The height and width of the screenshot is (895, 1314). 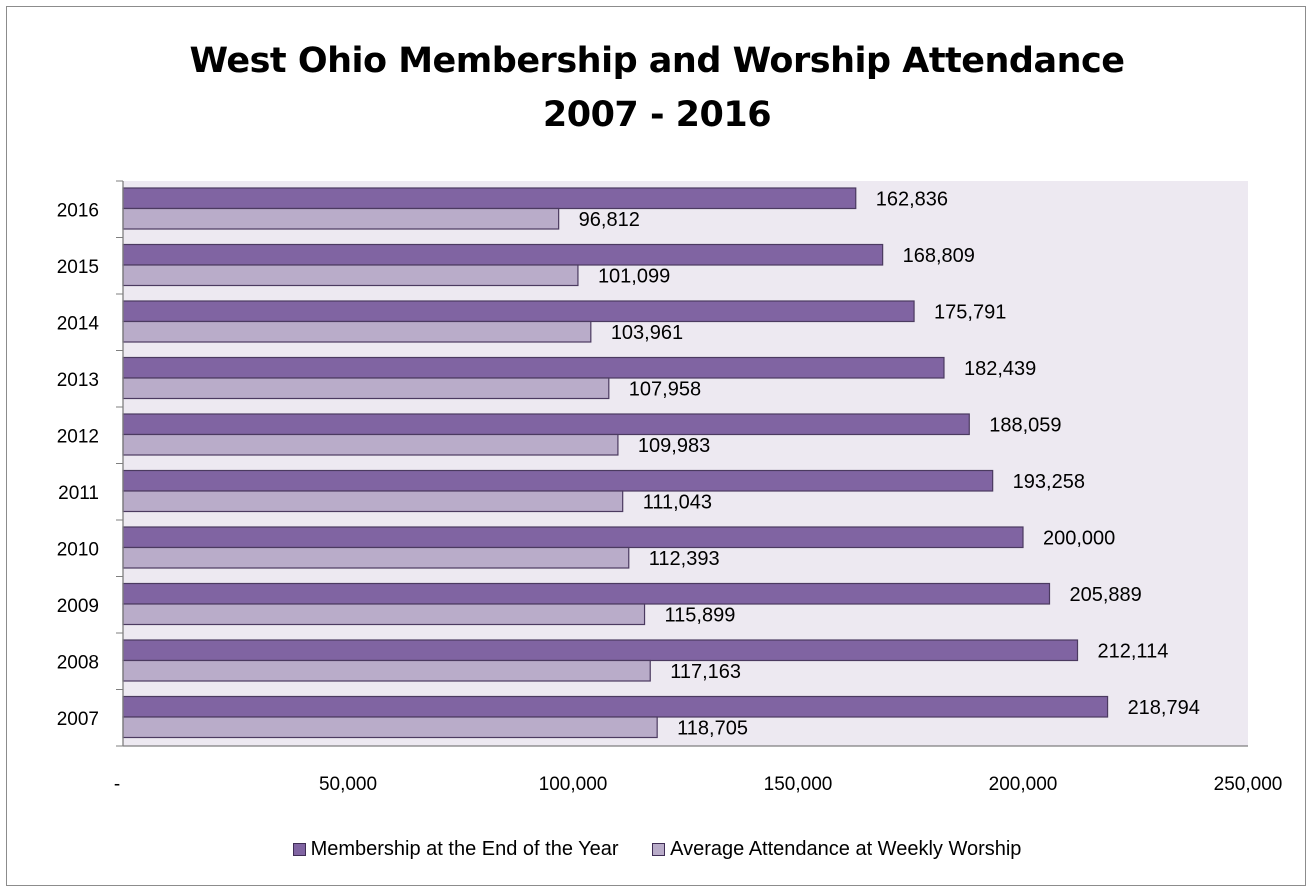 I want to click on membership-bar-2016, so click(x=489, y=198).